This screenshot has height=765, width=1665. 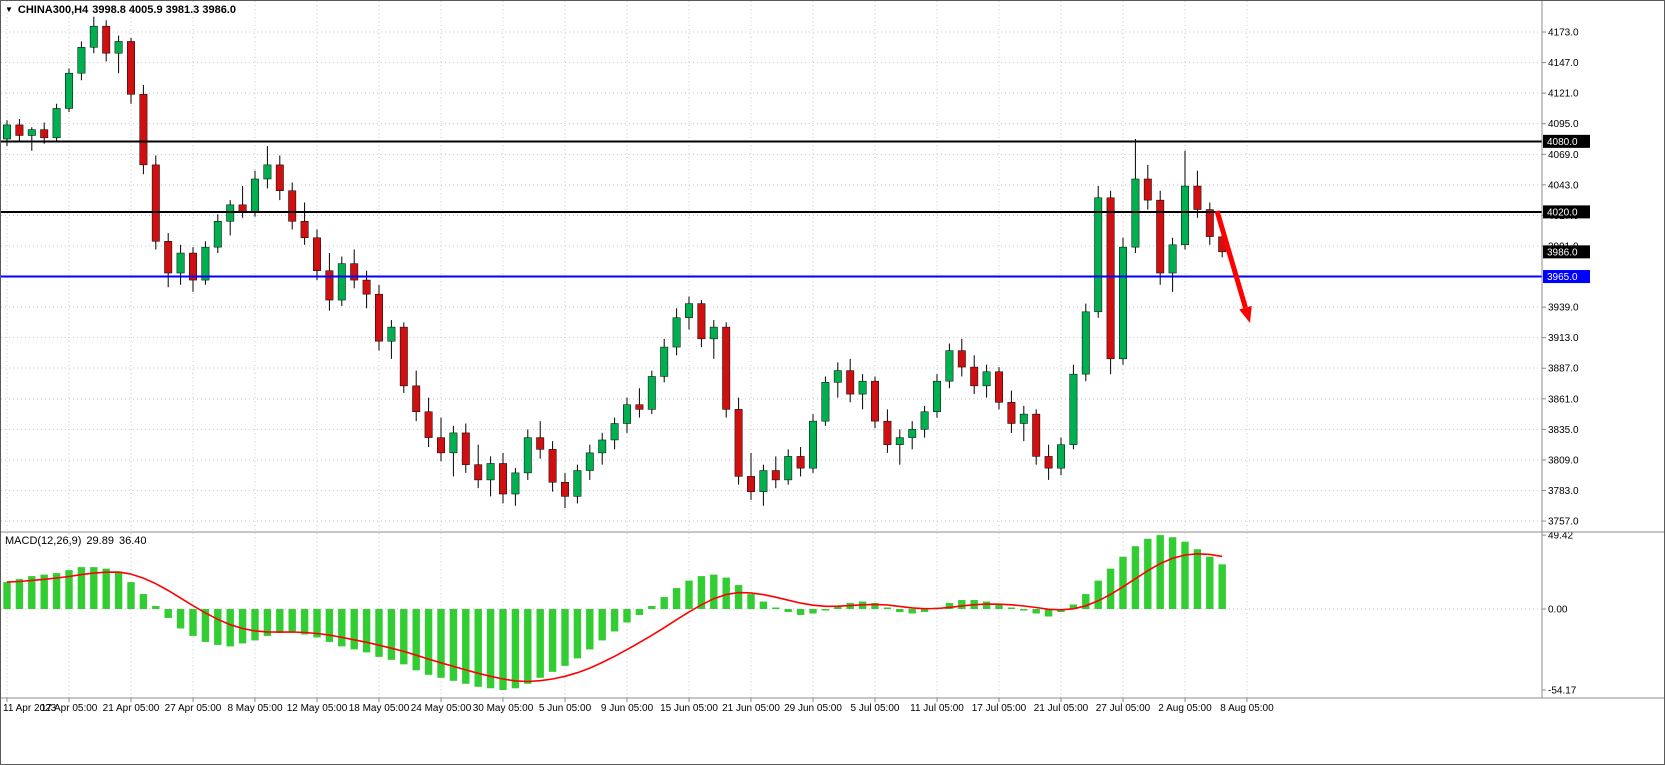 What do you see at coordinates (1562, 212) in the screenshot?
I see `svg-text: 4020.0` at bounding box center [1562, 212].